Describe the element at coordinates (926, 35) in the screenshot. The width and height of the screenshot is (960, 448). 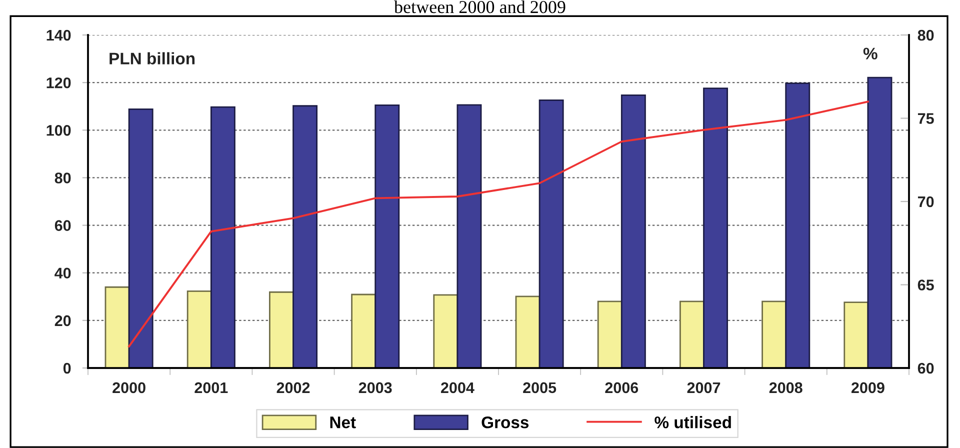
I see `y2-tick-label: 80` at that location.